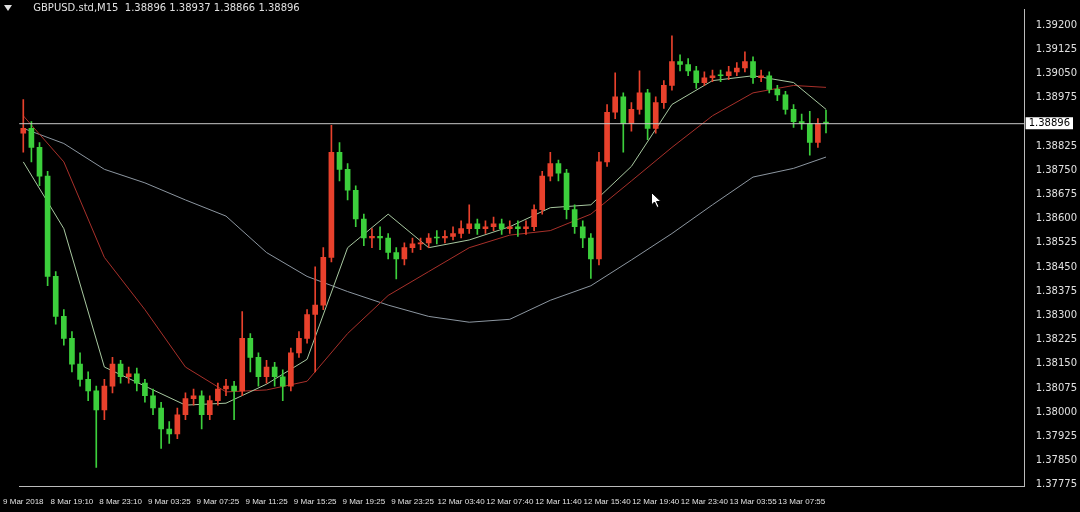 The image size is (1080, 512). Describe the element at coordinates (218, 502) in the screenshot. I see `x-tick-label: 9 Mar 07:25` at that location.